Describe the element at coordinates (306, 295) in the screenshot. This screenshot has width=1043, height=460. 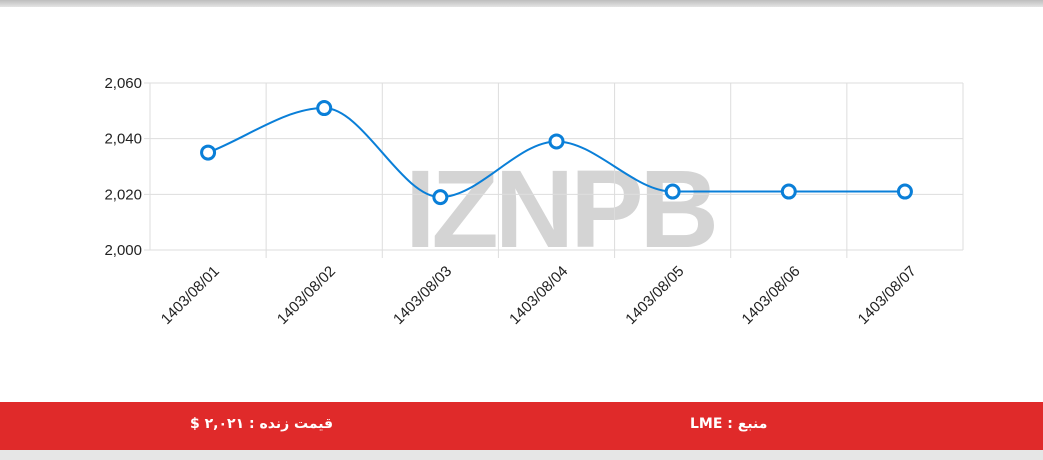
I see `x-tick-label: 1403/08/02` at that location.